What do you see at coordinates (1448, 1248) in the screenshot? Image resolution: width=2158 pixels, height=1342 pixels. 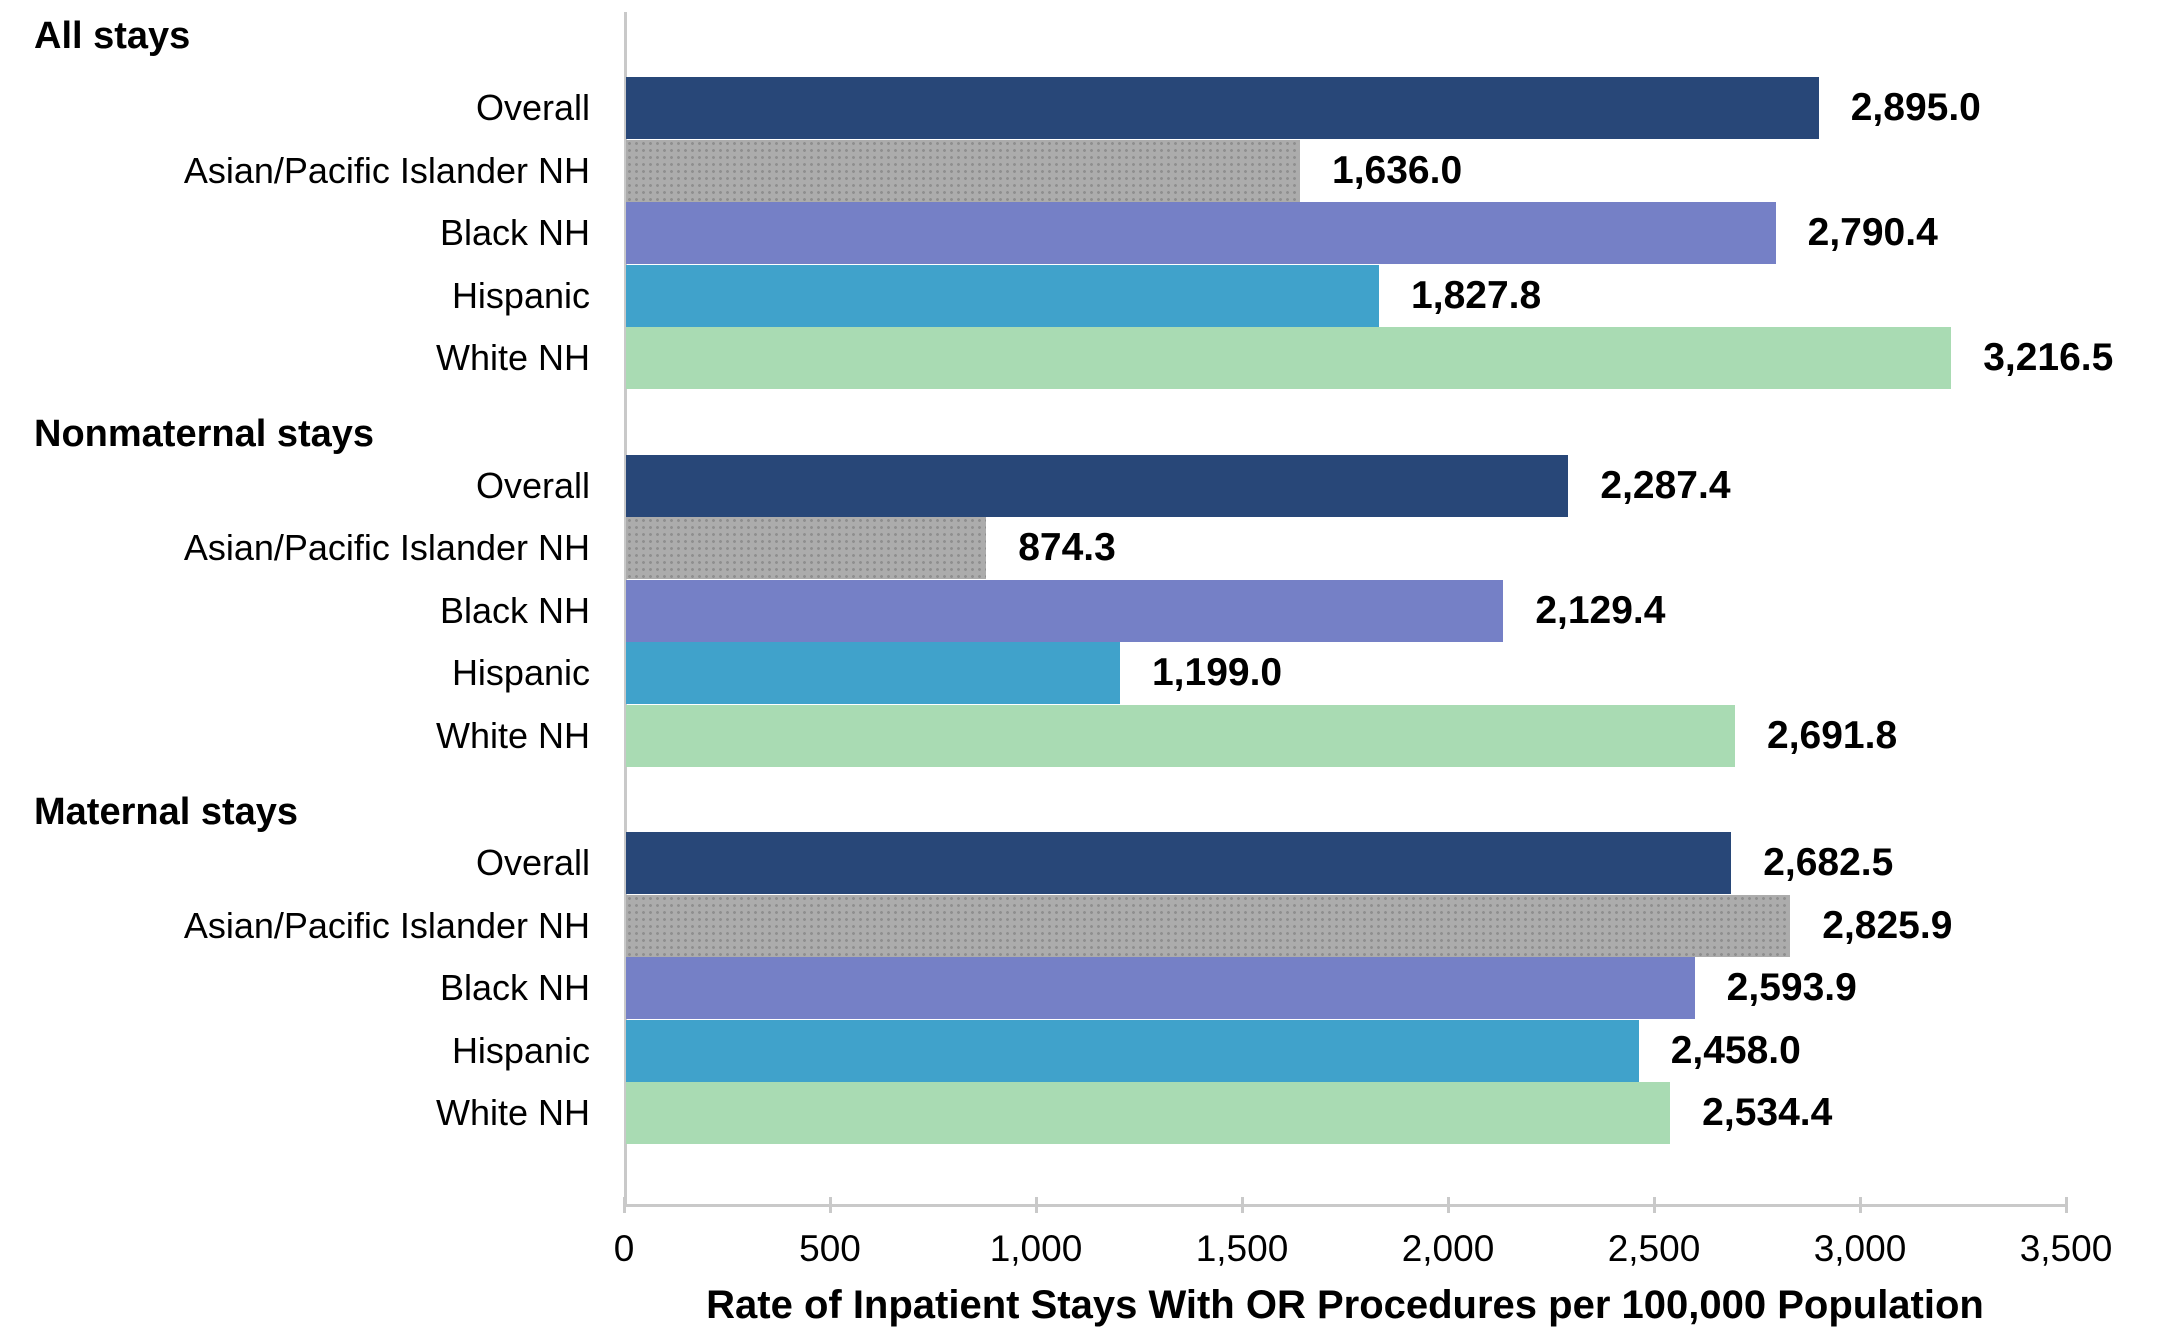 I see `x-tick-label: 2,000` at bounding box center [1448, 1248].